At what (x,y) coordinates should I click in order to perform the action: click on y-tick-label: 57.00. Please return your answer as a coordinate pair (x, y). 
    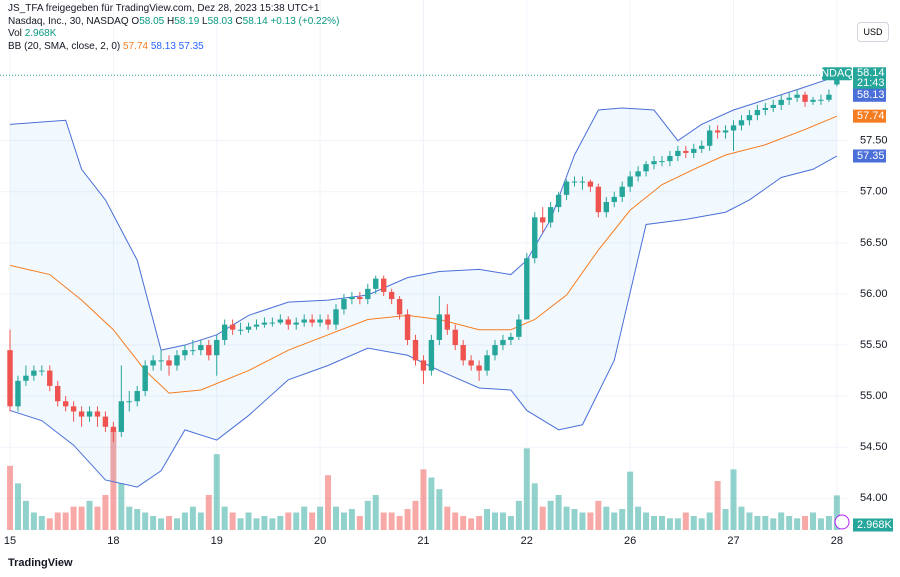
    Looking at the image, I should click on (874, 192).